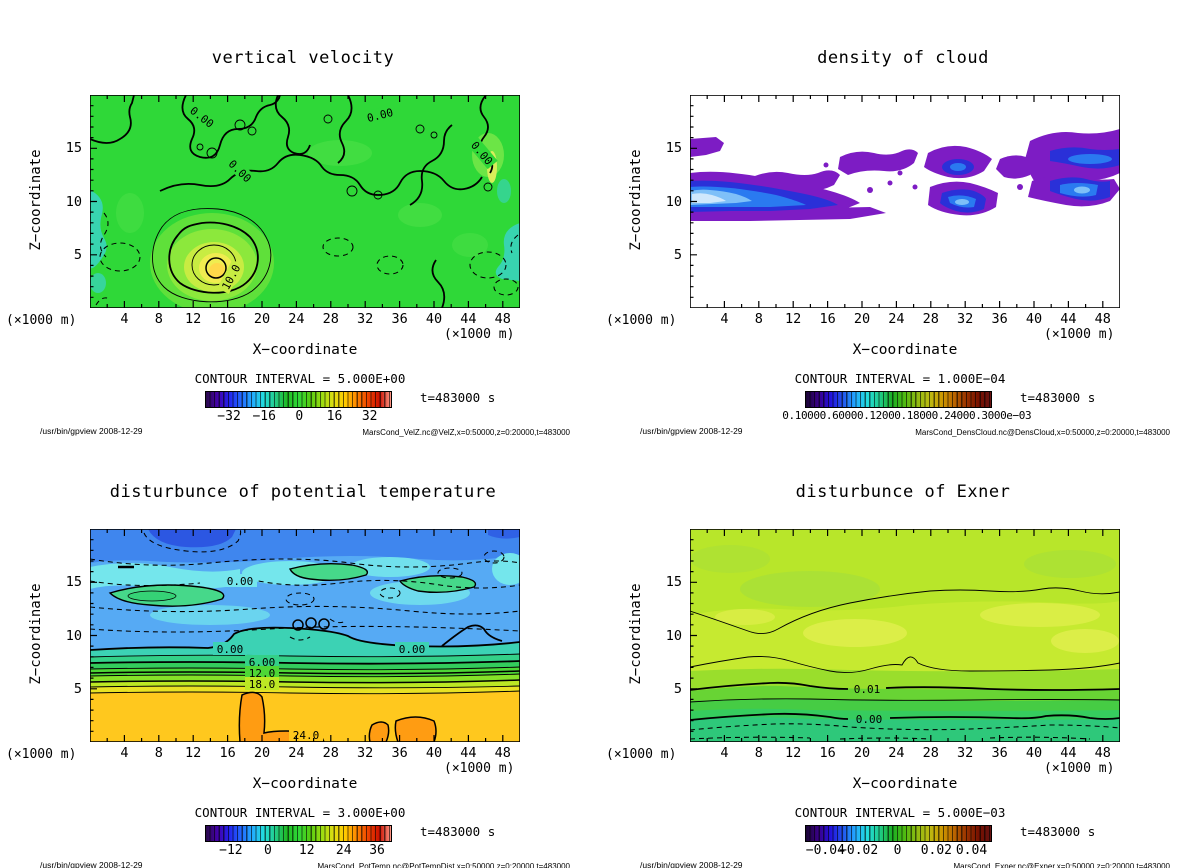 The image size is (1200, 868). I want to click on panel-title: disturbunce of potential temperature, so click(303, 492).